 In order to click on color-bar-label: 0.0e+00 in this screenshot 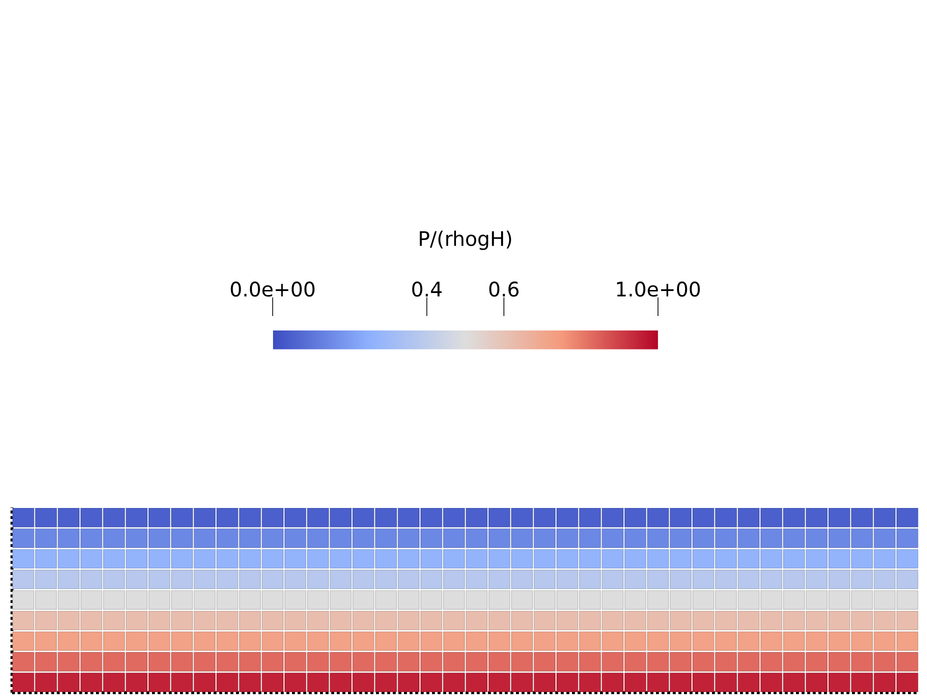, I will do `click(272, 289)`.